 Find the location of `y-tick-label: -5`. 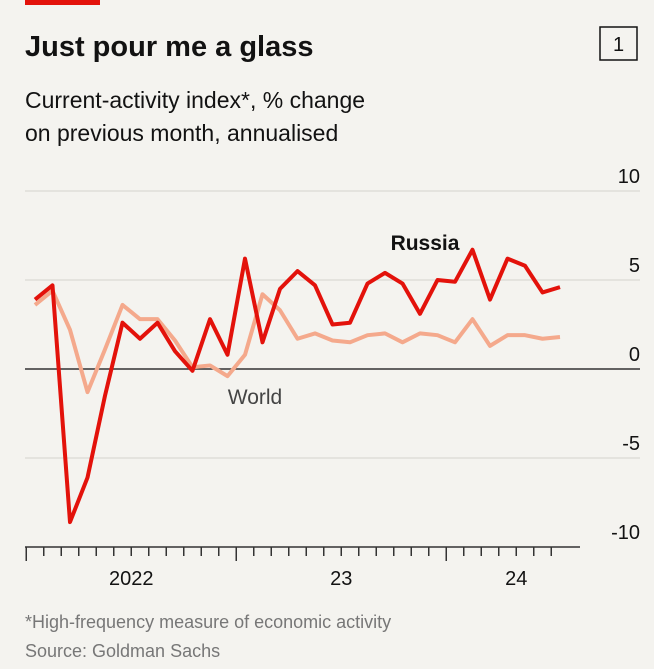

y-tick-label: -5 is located at coordinates (631, 444).